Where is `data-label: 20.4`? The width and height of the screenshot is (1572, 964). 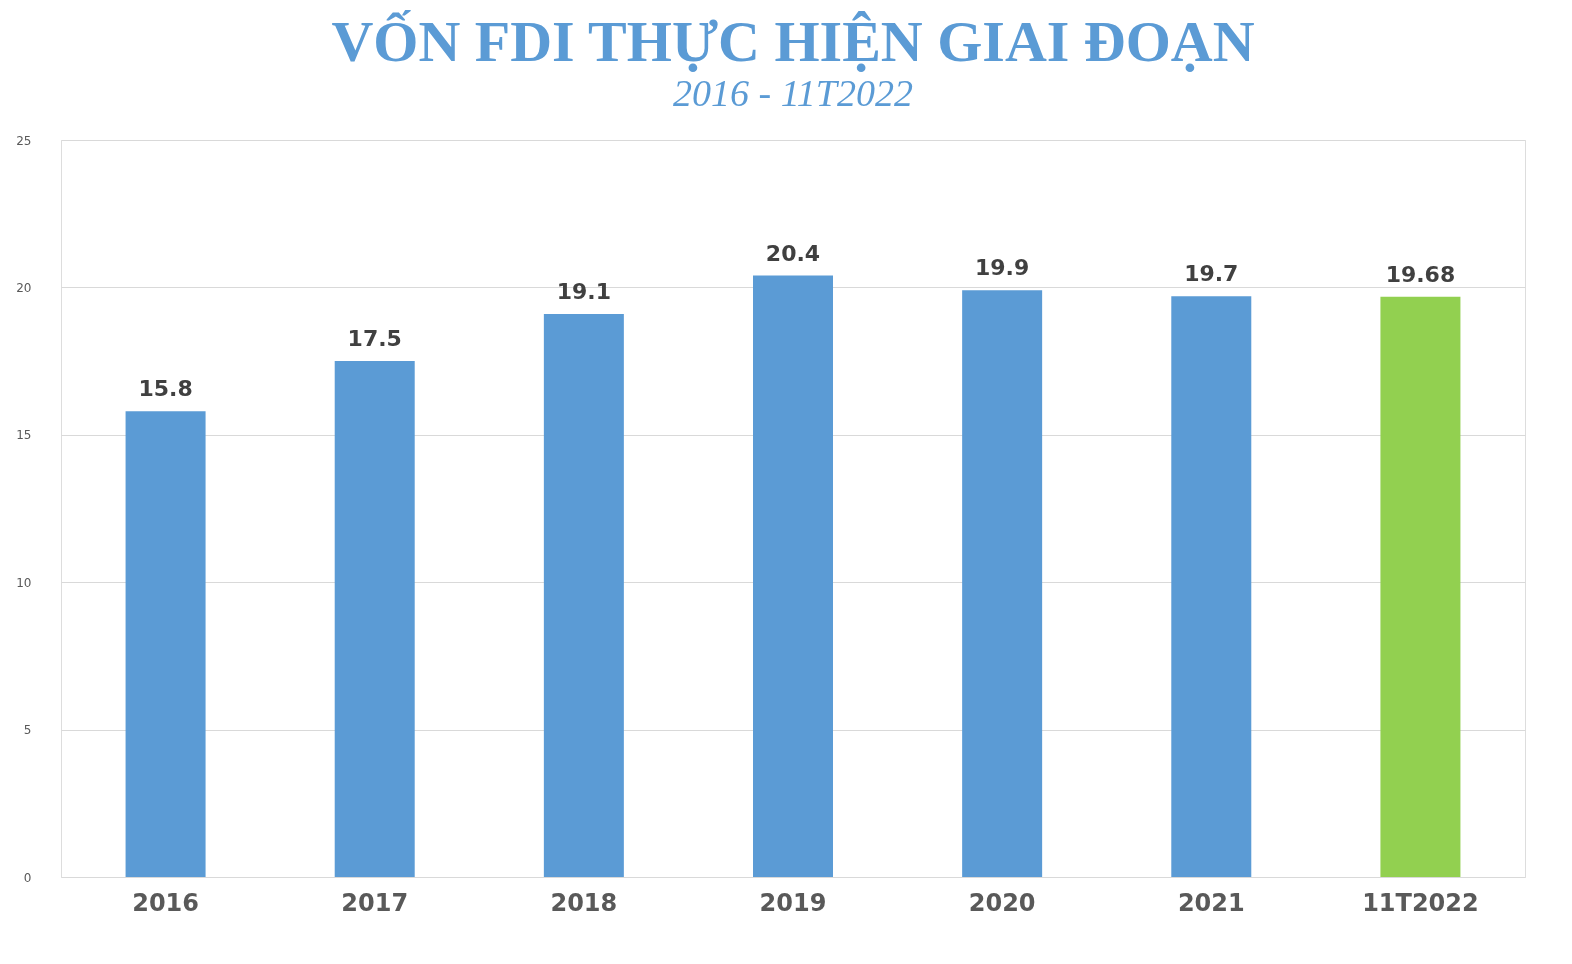 data-label: 20.4 is located at coordinates (793, 253).